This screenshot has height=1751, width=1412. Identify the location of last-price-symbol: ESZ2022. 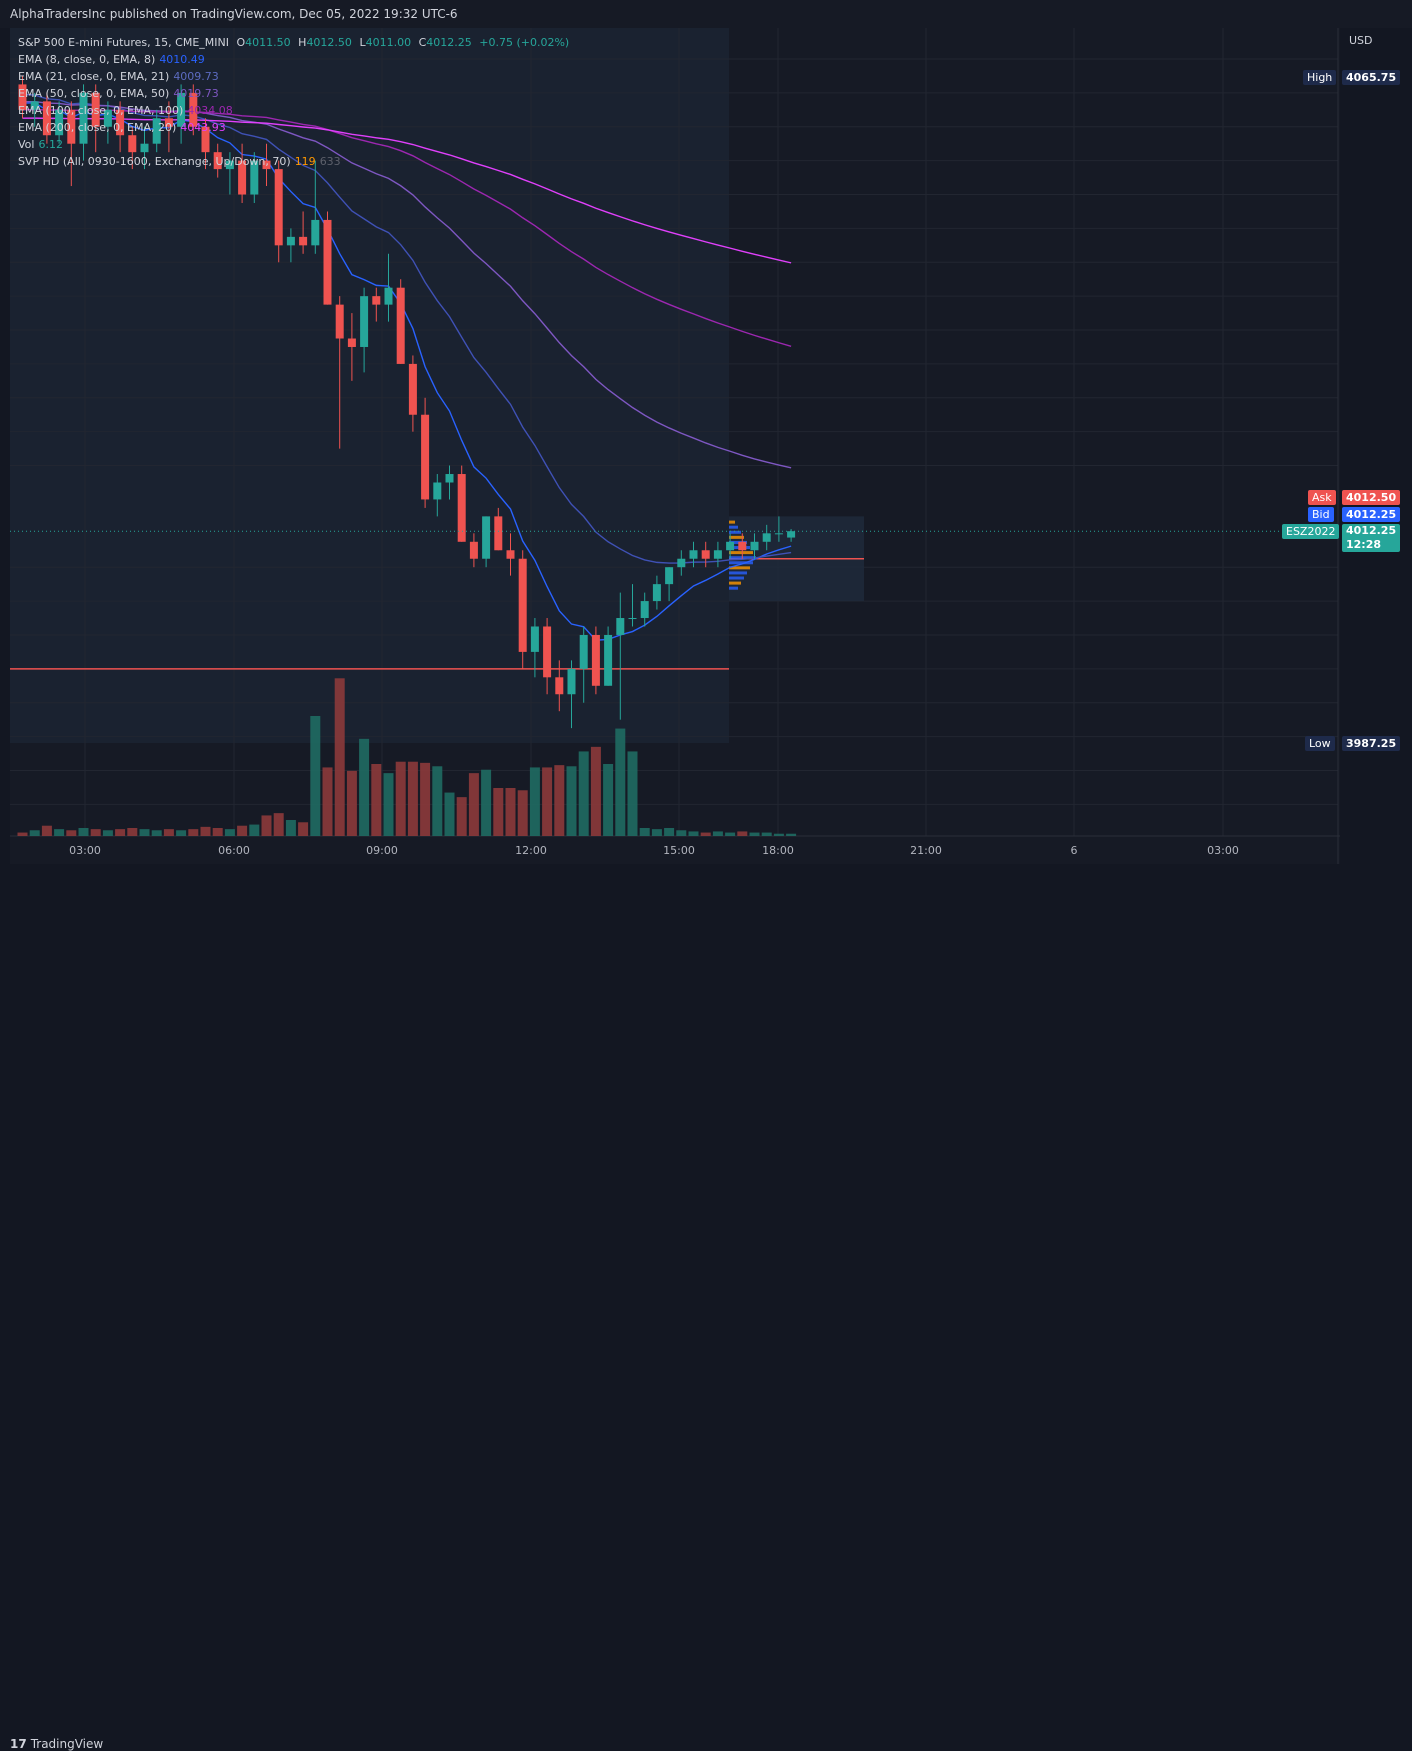
(1311, 531).